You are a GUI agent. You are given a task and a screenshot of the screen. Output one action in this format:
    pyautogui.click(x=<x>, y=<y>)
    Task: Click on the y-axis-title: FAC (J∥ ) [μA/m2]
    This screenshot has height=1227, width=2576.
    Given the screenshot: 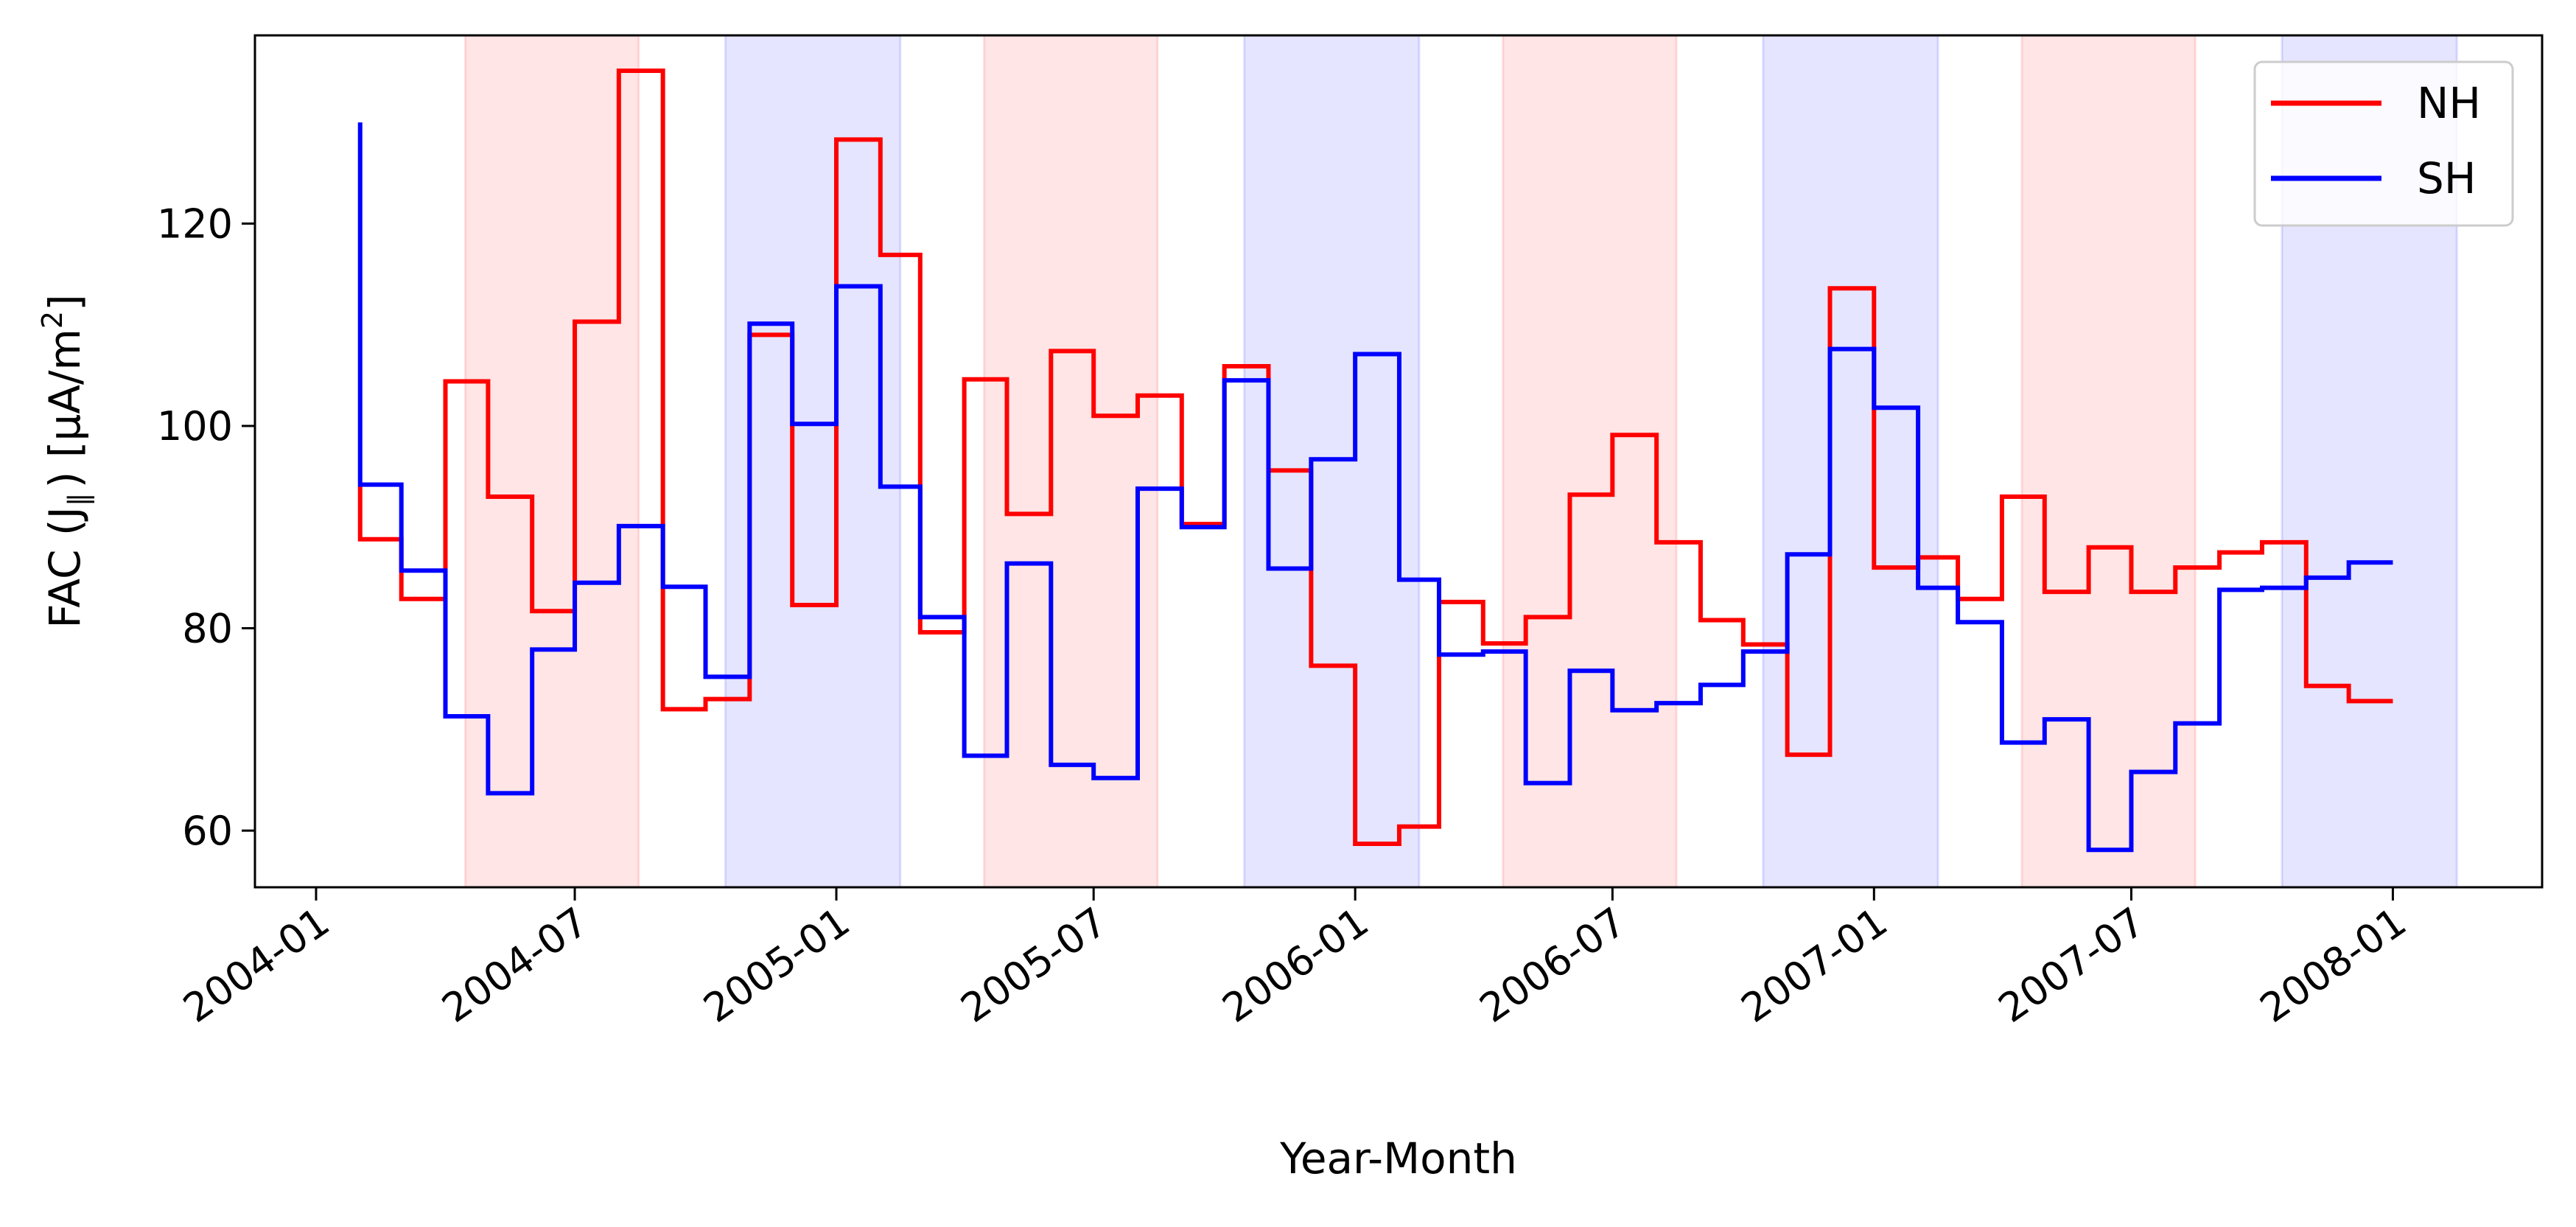 What is the action you would take?
    pyautogui.click(x=65, y=461)
    